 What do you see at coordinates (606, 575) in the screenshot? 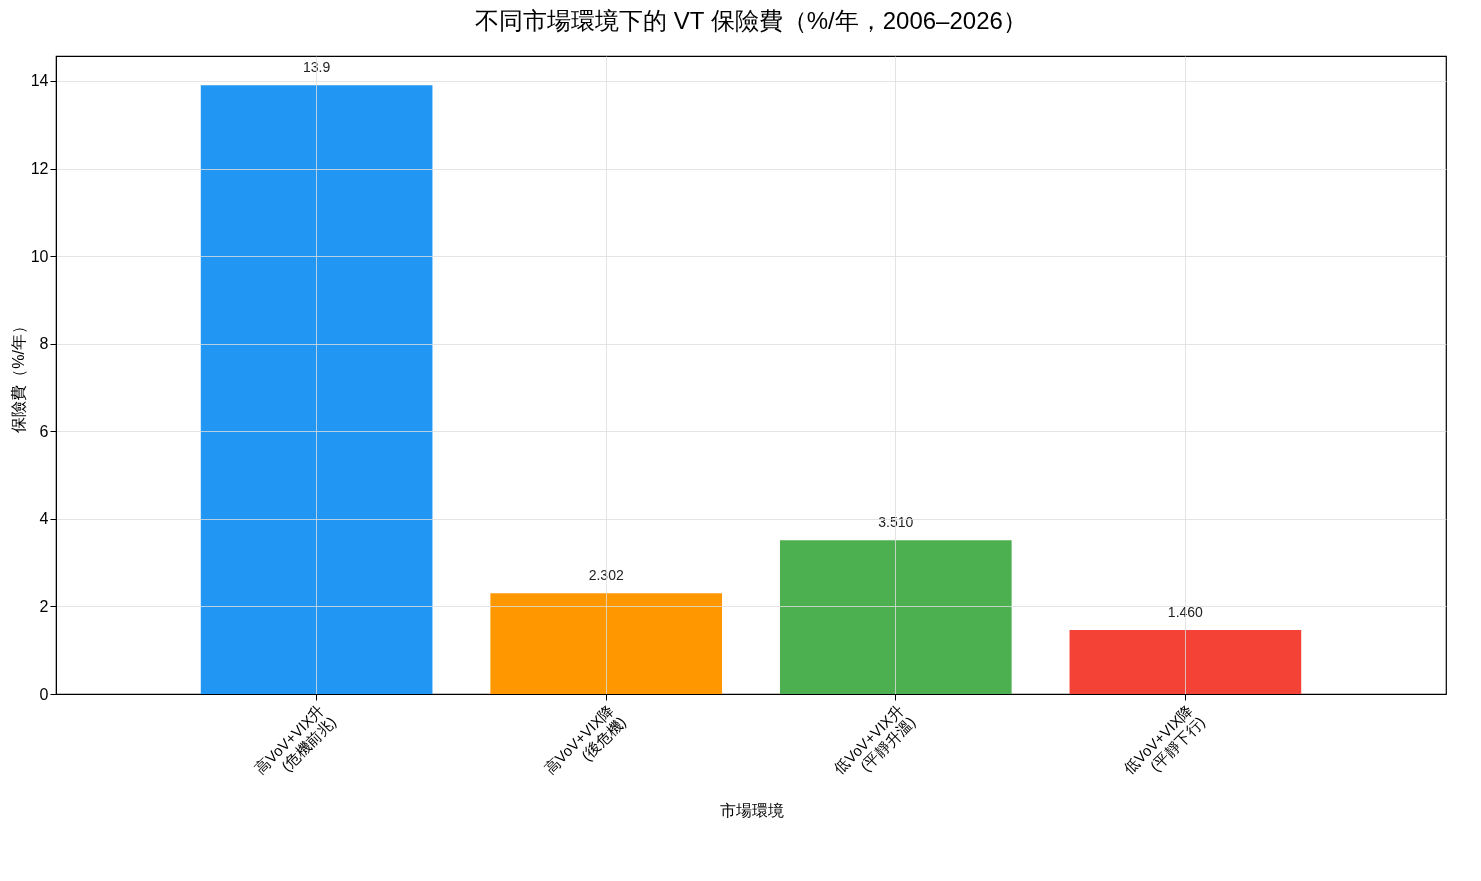
I see `data-label: 2.302` at bounding box center [606, 575].